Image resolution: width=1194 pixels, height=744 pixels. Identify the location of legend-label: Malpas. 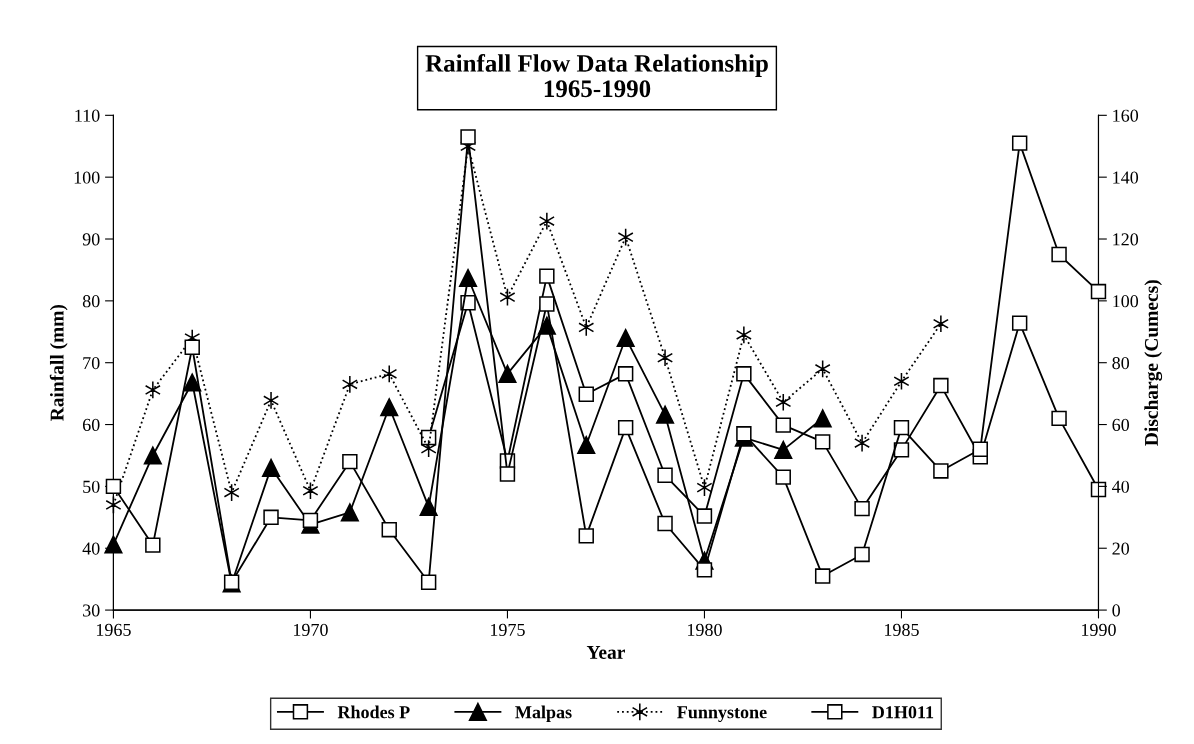
(543, 713).